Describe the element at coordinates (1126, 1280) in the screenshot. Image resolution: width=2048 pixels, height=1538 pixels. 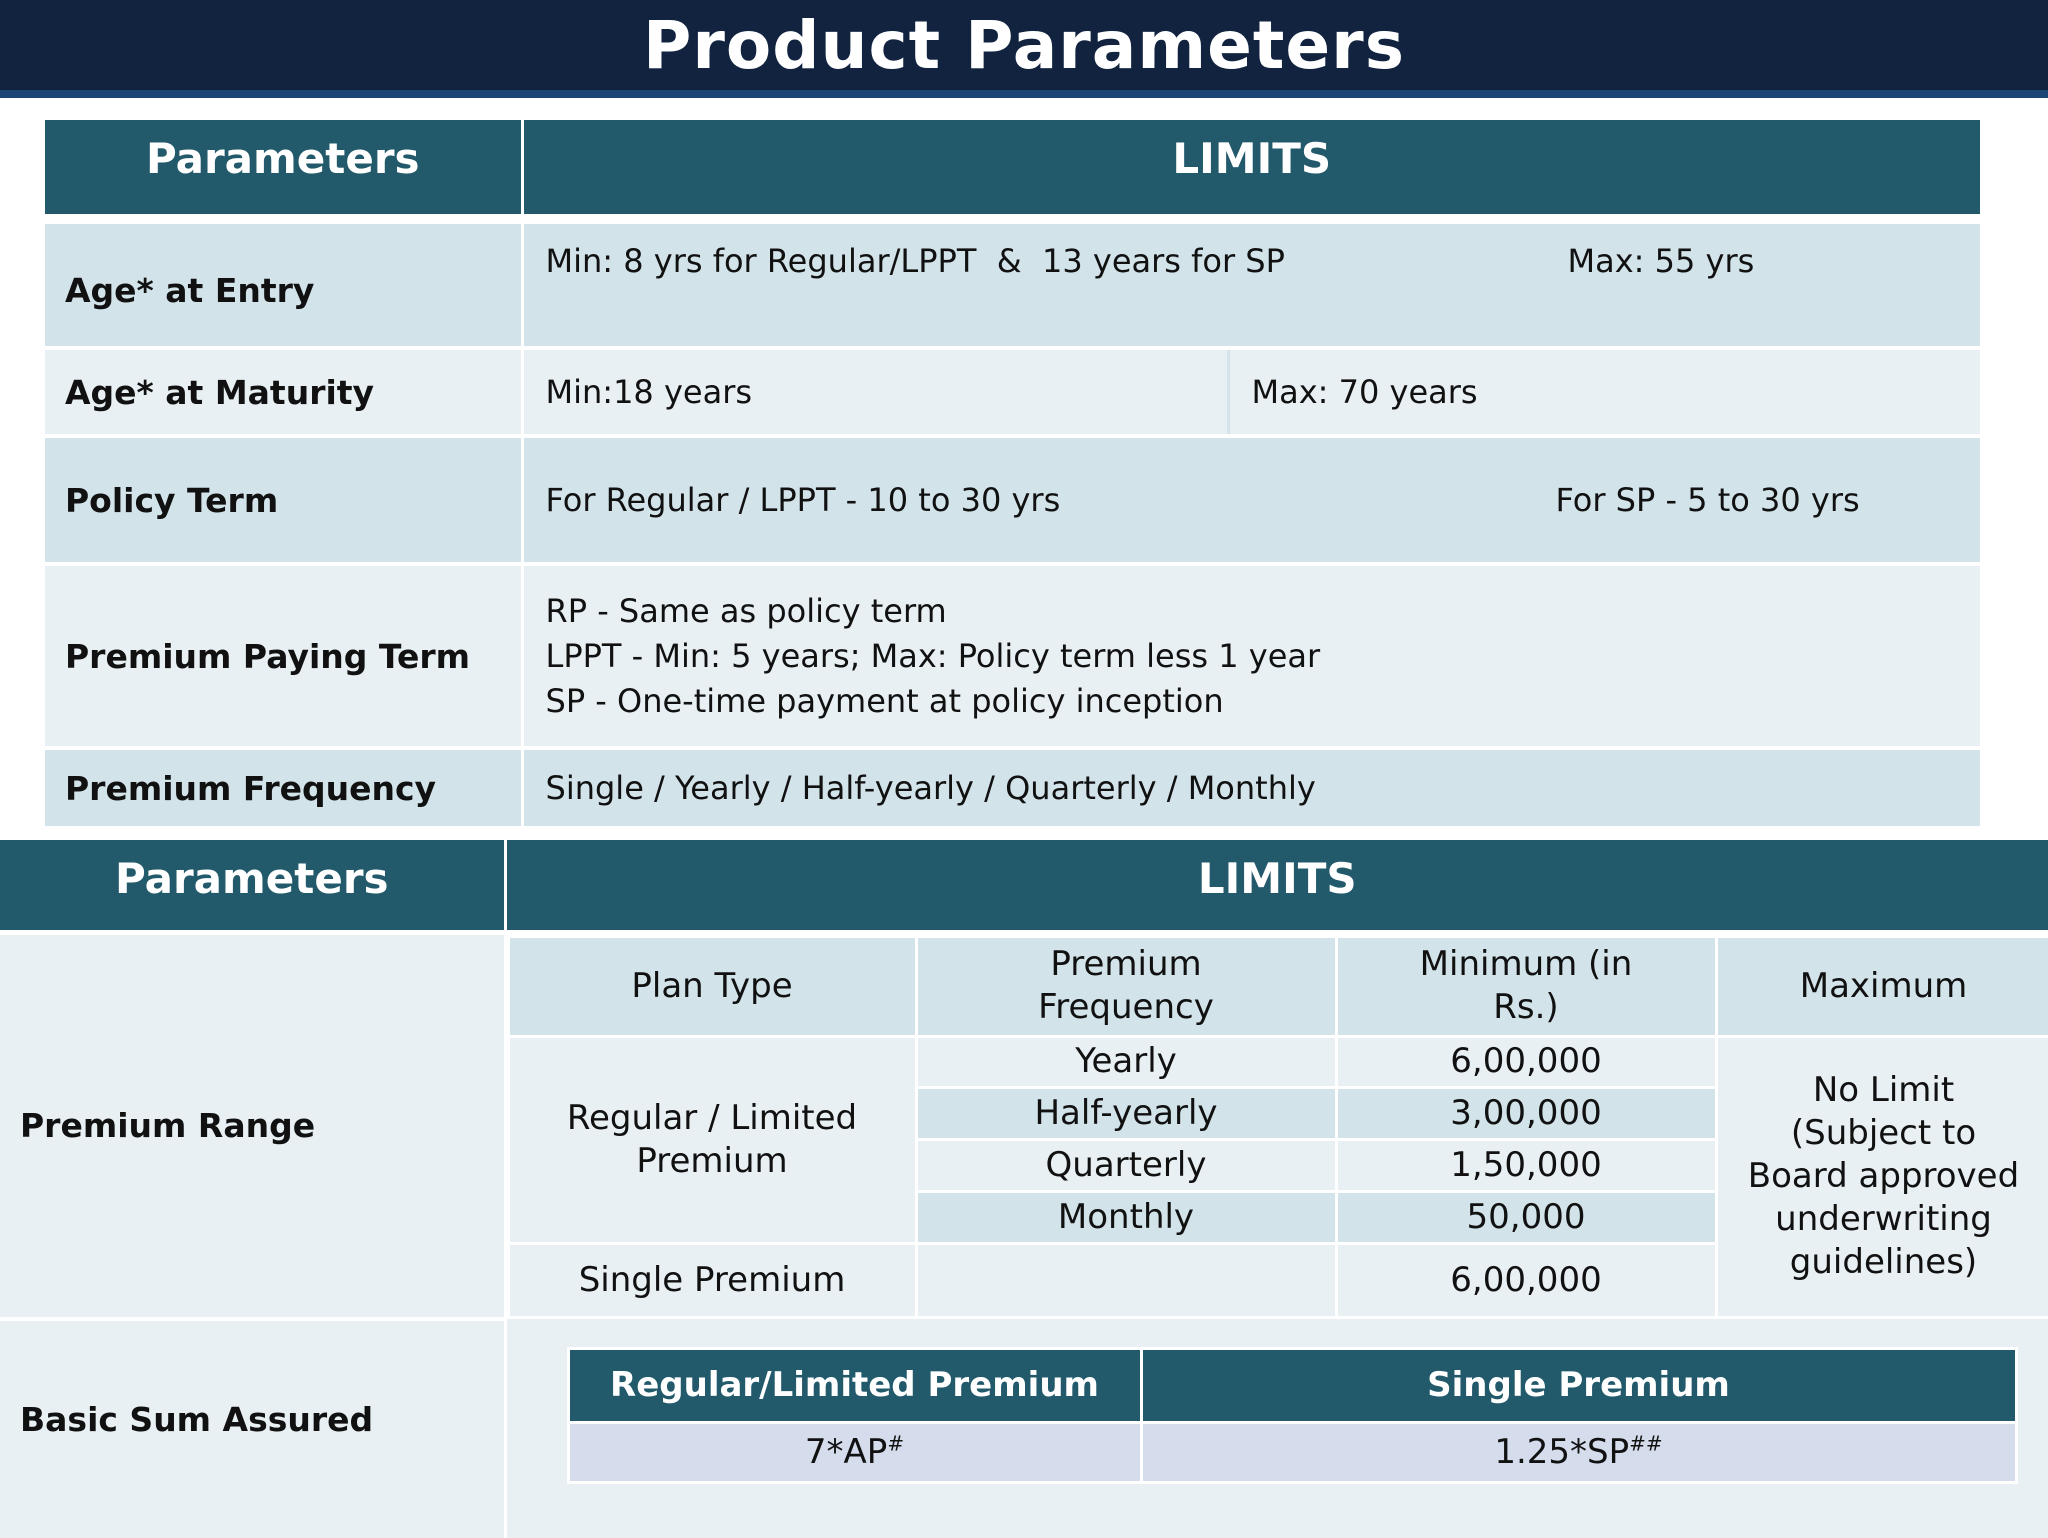
I see `freq-single` at that location.